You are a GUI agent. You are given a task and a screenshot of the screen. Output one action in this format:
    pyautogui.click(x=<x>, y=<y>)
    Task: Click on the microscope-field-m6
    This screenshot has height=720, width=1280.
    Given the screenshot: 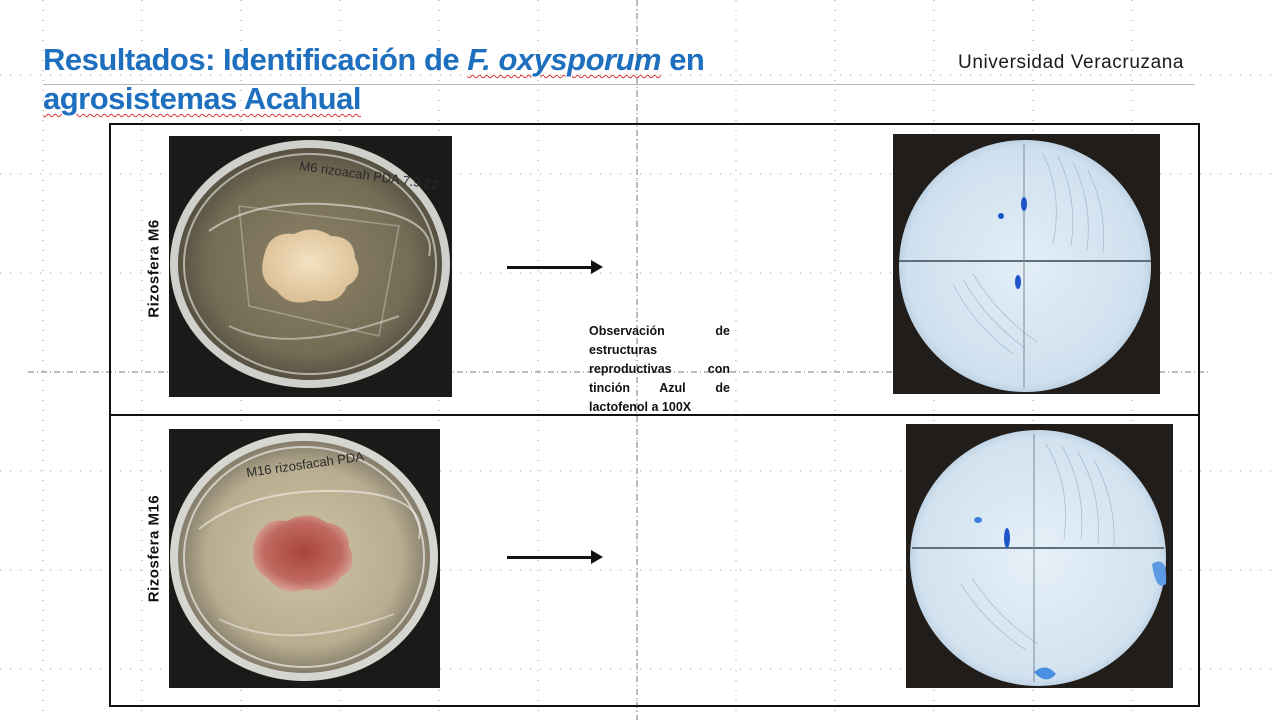 What is the action you would take?
    pyautogui.click(x=1025, y=266)
    